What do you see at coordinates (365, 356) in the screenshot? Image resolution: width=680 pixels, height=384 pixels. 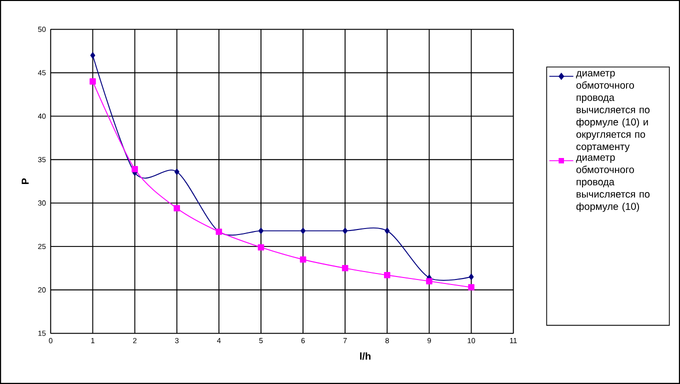 I see `x-axis-title: l/h` at bounding box center [365, 356].